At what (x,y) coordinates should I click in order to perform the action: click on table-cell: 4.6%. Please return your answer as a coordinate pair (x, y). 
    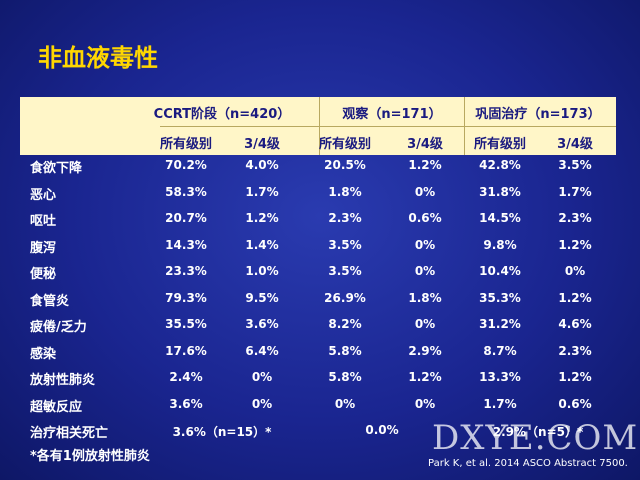
    Looking at the image, I should click on (575, 324).